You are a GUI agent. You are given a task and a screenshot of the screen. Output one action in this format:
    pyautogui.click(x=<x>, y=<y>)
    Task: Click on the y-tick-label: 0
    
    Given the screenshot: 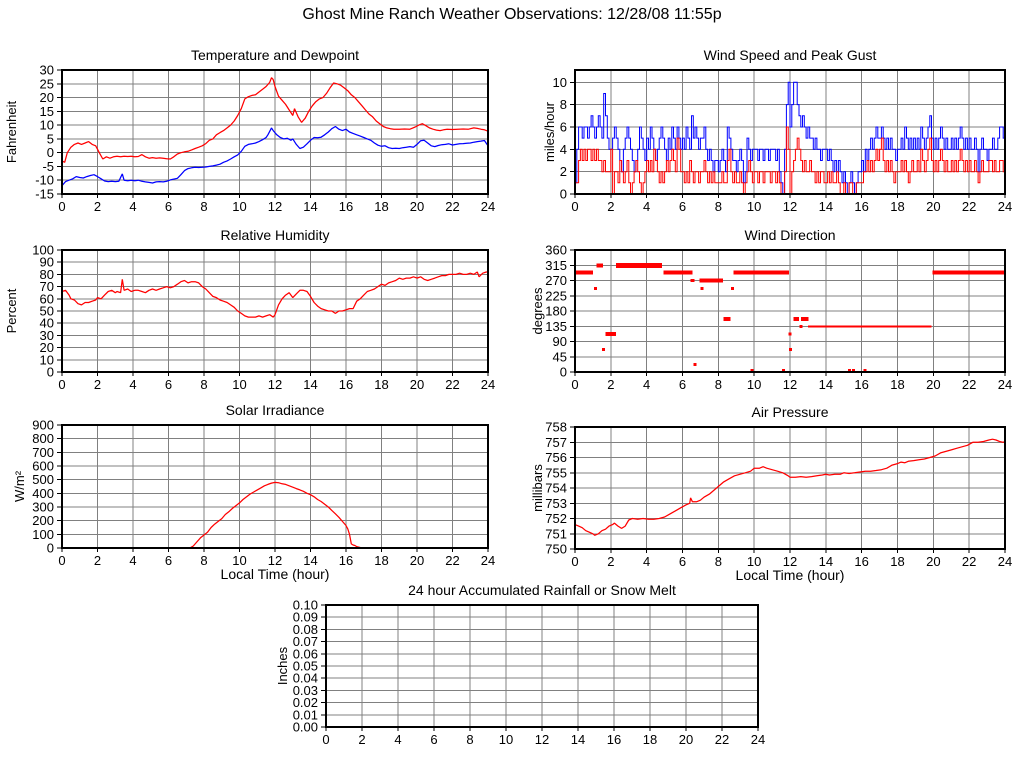 What is the action you would take?
    pyautogui.click(x=563, y=194)
    